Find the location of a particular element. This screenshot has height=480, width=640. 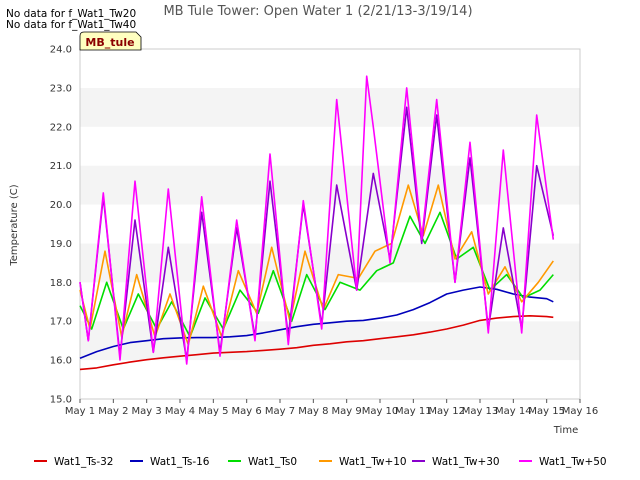

legend-label: Wat1_Ts0 is located at coordinates (272, 462).